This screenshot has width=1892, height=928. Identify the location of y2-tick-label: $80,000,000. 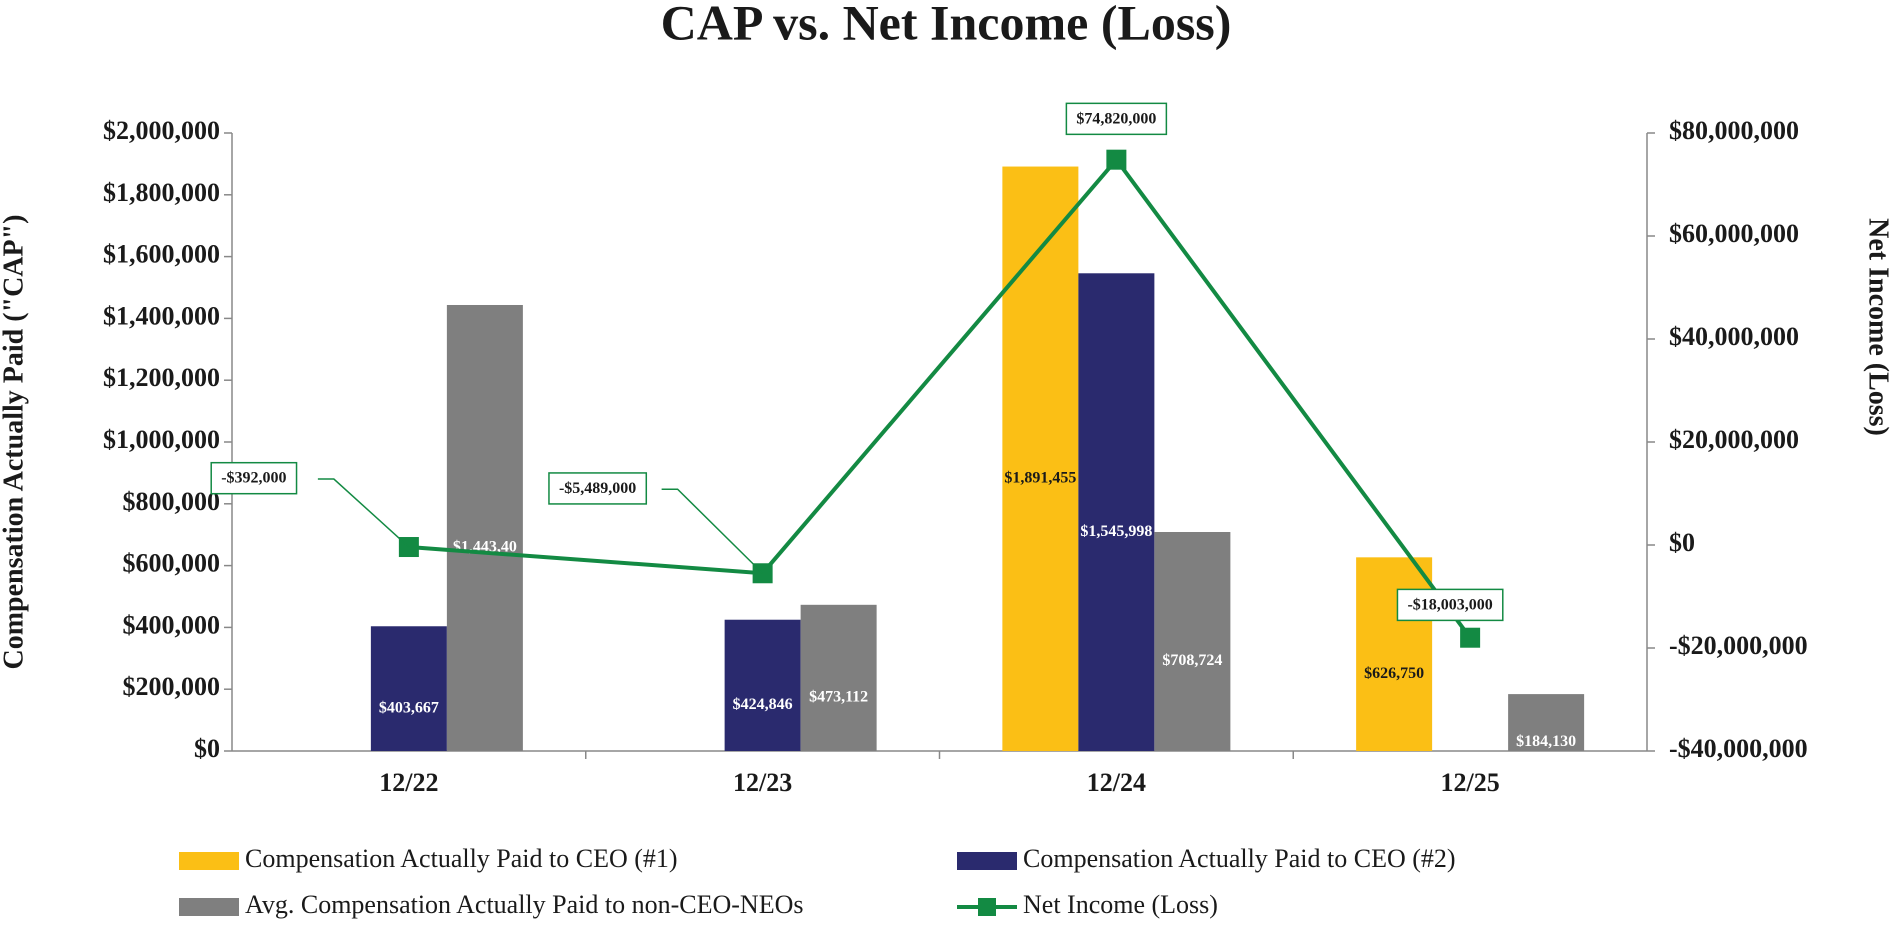
(1734, 130).